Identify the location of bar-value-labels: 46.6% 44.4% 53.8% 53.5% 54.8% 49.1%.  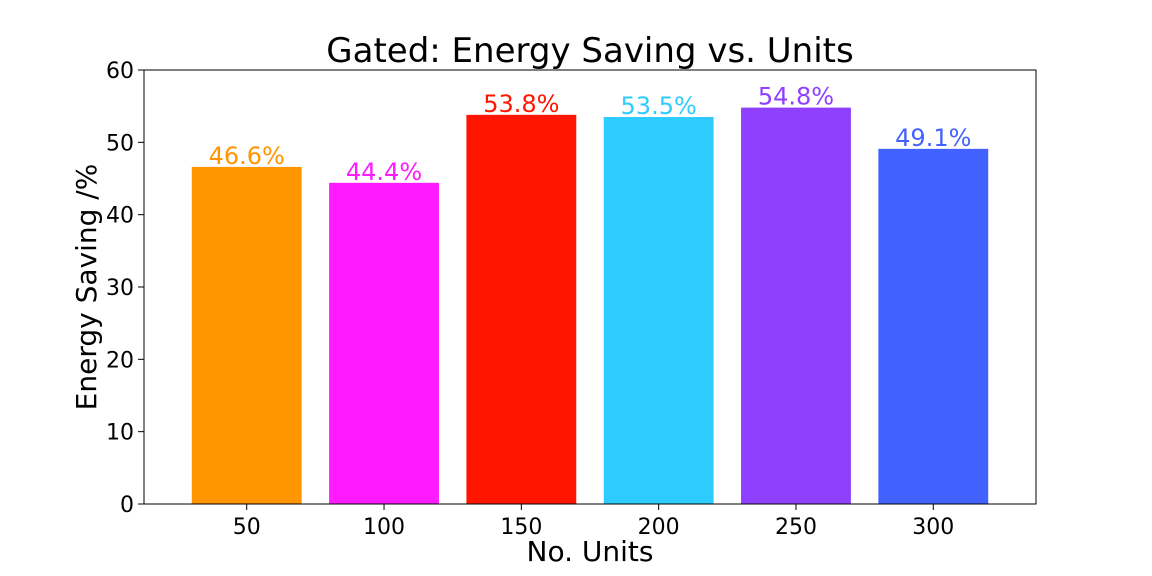
(590, 134).